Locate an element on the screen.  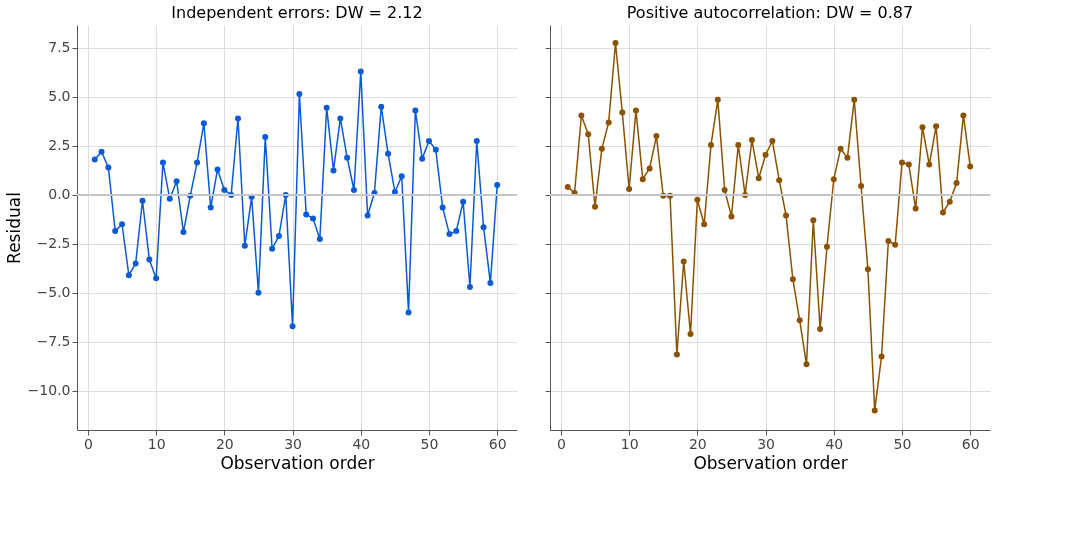
y-tick-label: −5.0 is located at coordinates (53, 292).